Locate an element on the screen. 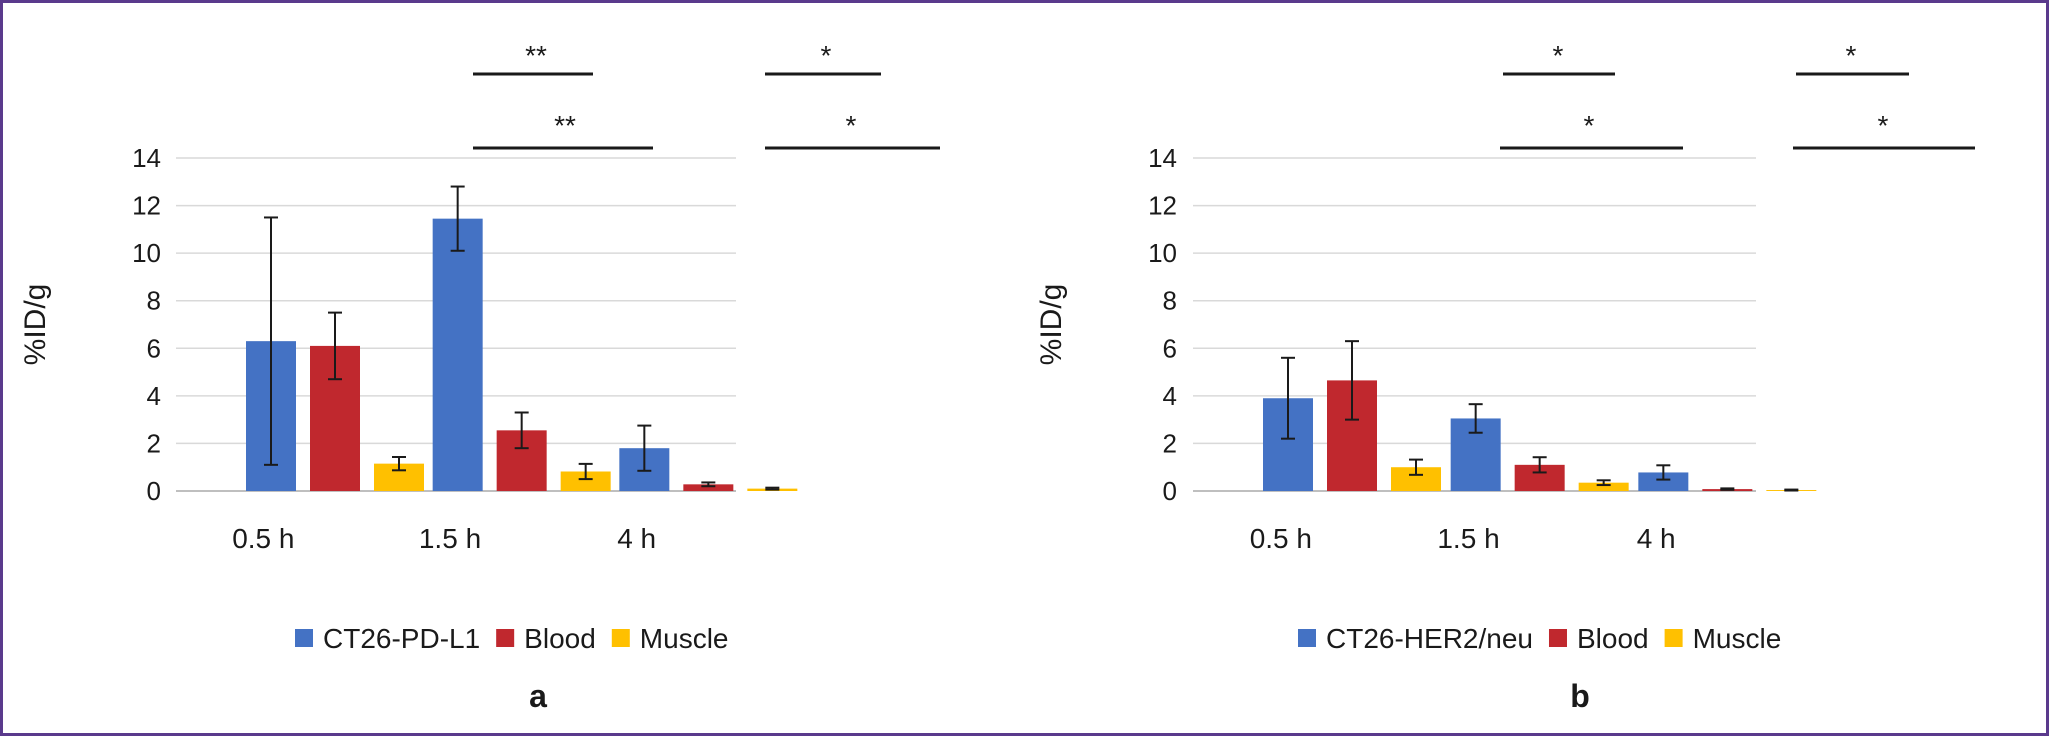 This screenshot has height=739, width=2049. panel-label: a is located at coordinates (538, 696).